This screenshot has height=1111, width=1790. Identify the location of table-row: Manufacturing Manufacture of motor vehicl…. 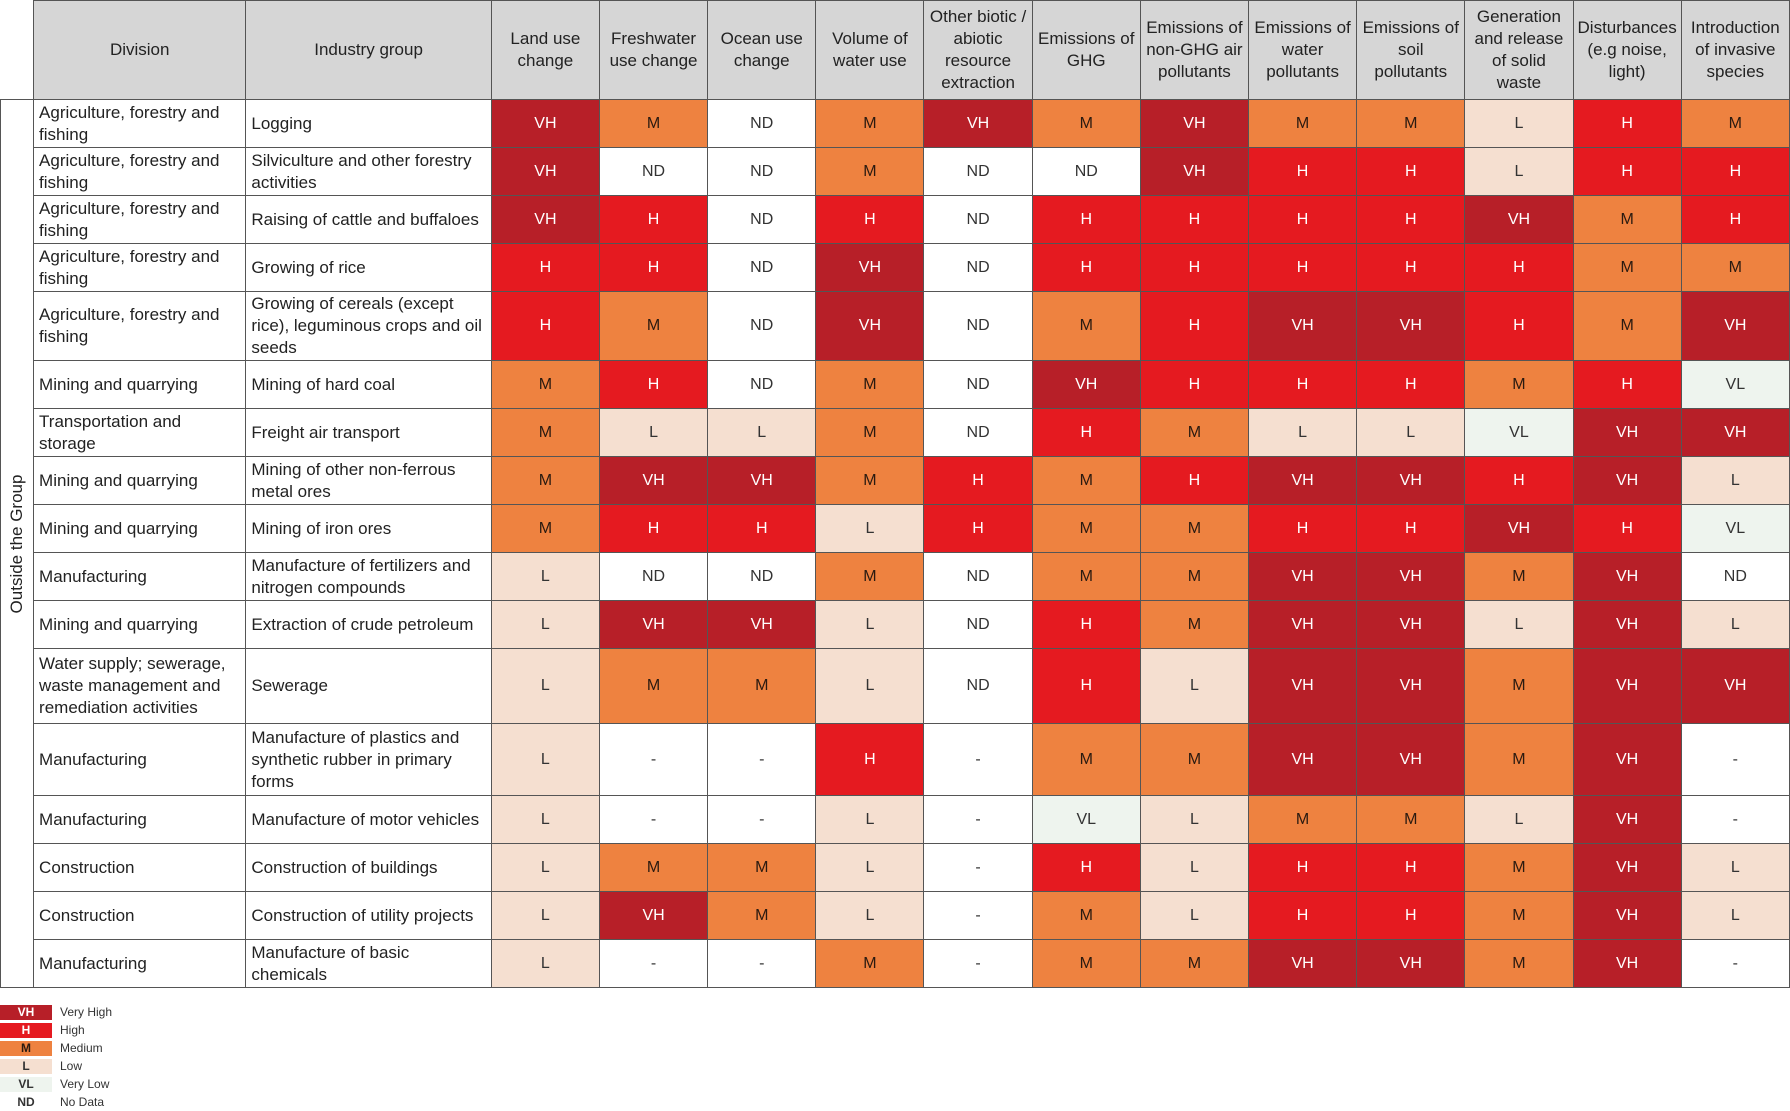
(895, 819).